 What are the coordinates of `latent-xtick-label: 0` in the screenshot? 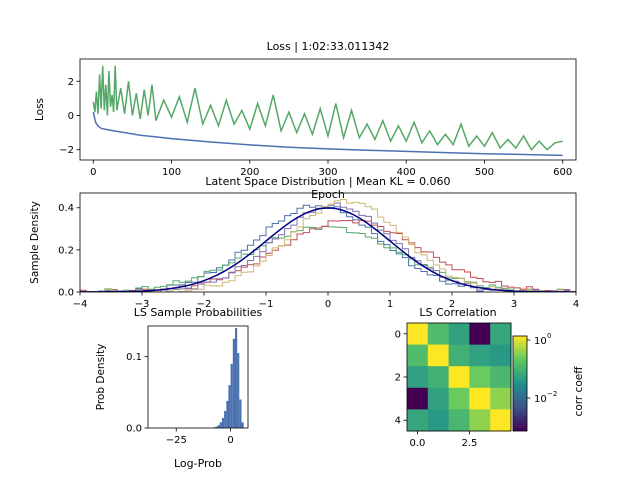 It's located at (328, 304).